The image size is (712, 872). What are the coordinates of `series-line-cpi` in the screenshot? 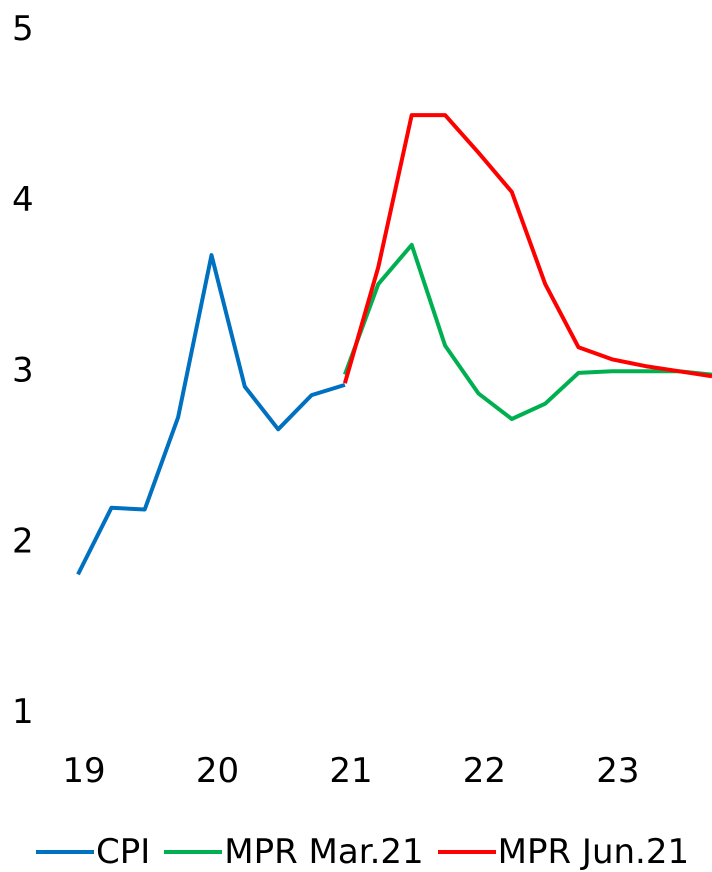 It's located at (211, 414).